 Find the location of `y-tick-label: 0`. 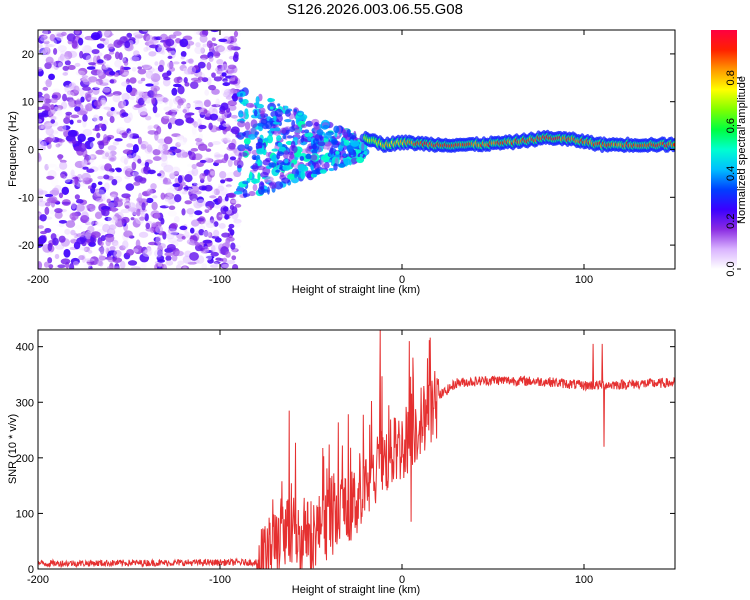

y-tick-label: 0 is located at coordinates (31, 570).